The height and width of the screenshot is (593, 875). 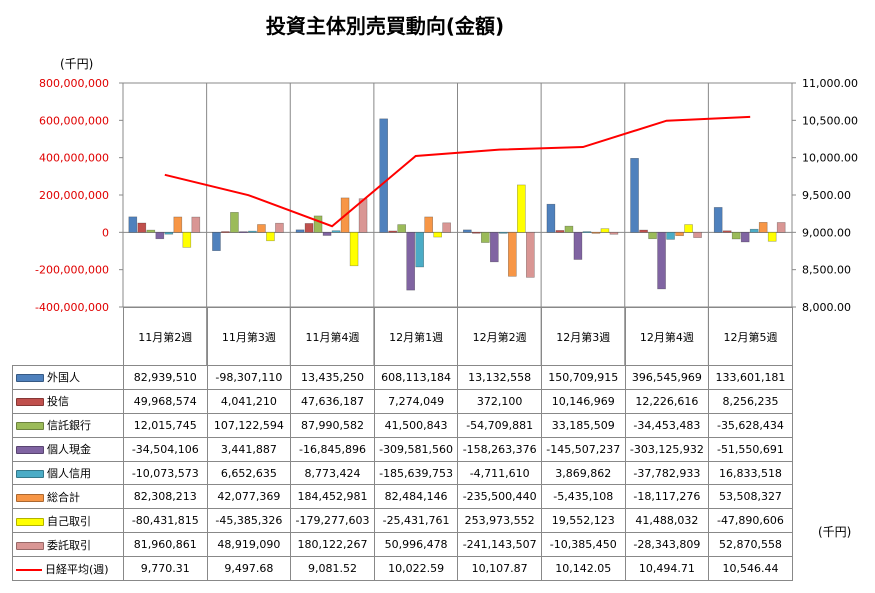 What do you see at coordinates (332, 336) in the screenshot?
I see `category-label: 11月第4週` at bounding box center [332, 336].